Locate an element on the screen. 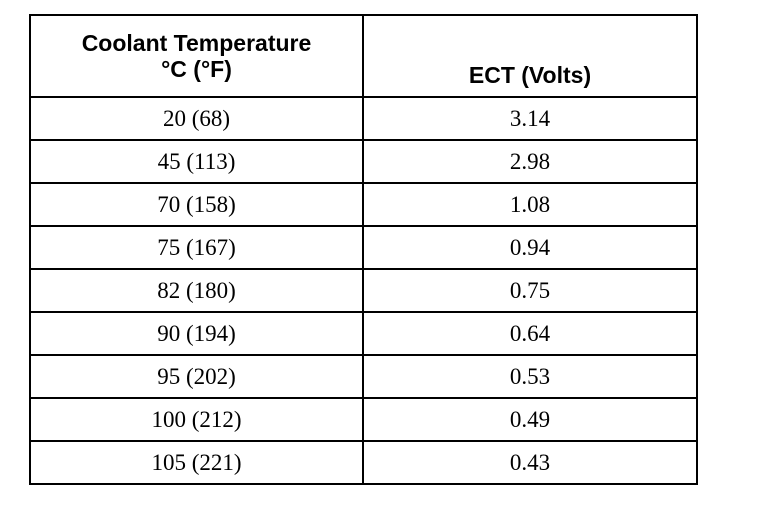  ect-volts-cell: 0.43 is located at coordinates (530, 462).